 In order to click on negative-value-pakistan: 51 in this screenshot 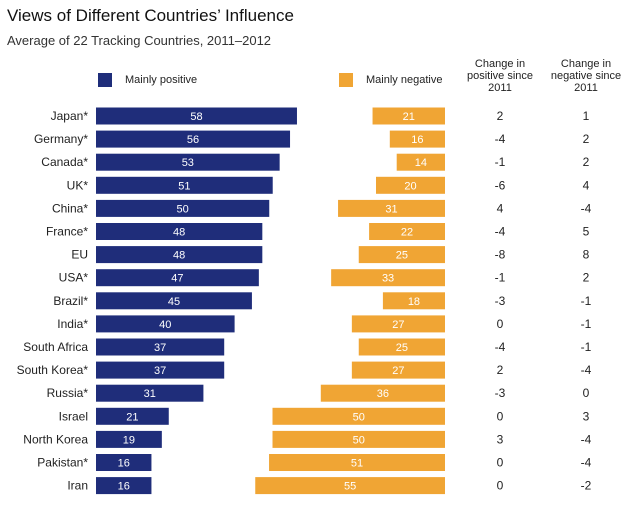, I will do `click(357, 464)`.